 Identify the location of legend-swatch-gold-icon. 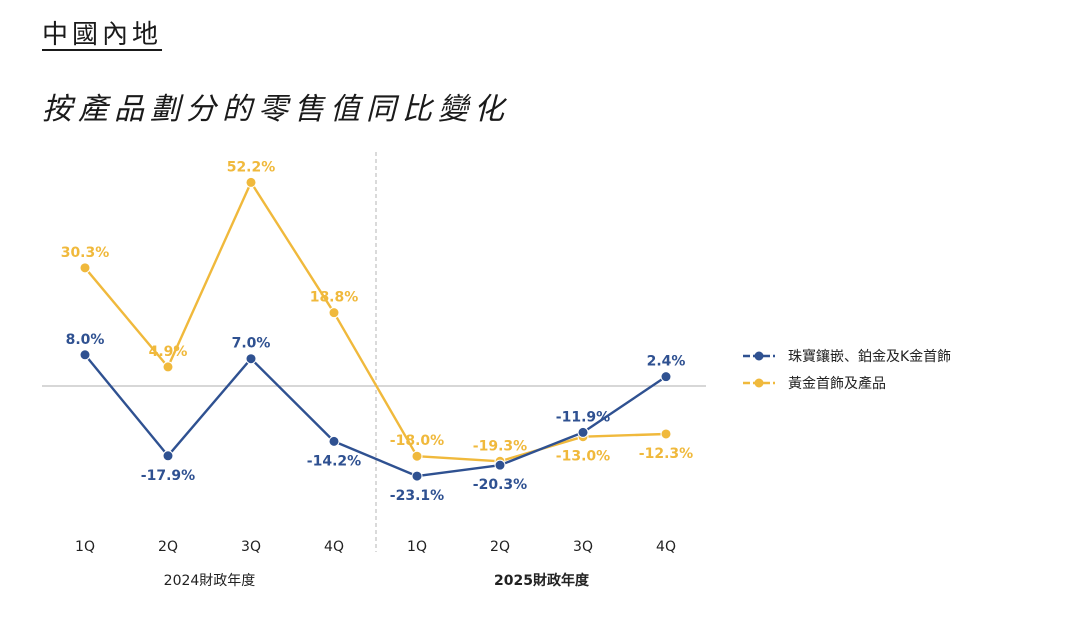
(759, 382).